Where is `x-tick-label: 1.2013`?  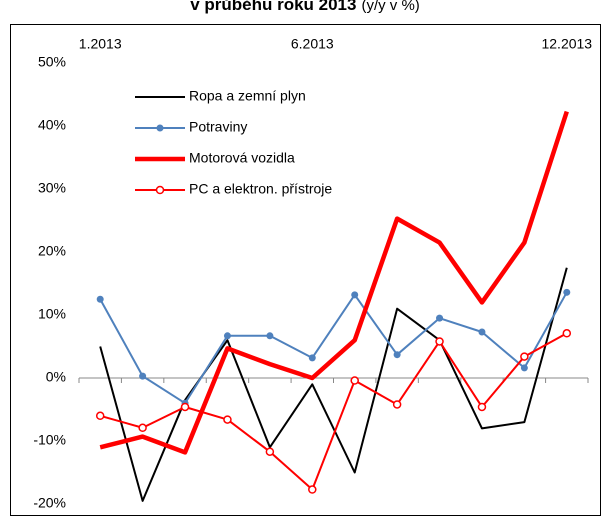 x-tick-label: 1.2013 is located at coordinates (100, 44).